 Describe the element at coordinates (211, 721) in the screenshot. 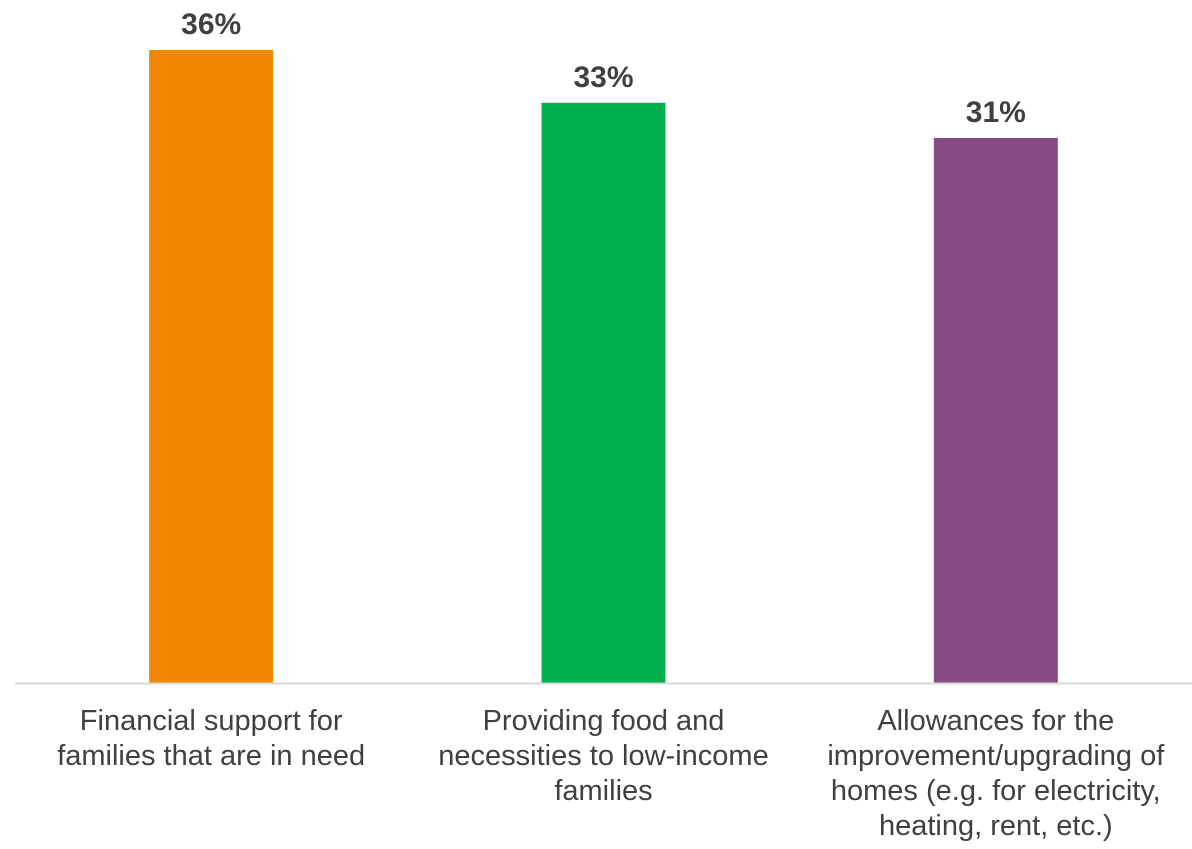

I see `category-label-1-line-1: Financial support for` at that location.